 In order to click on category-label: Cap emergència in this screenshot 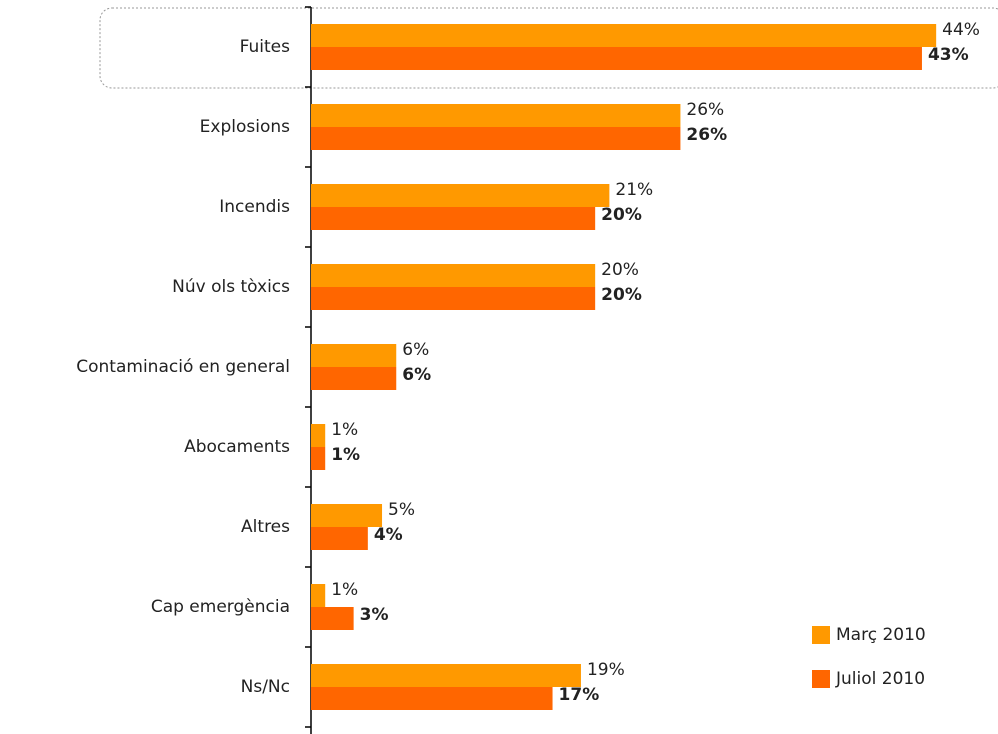, I will do `click(220, 607)`.